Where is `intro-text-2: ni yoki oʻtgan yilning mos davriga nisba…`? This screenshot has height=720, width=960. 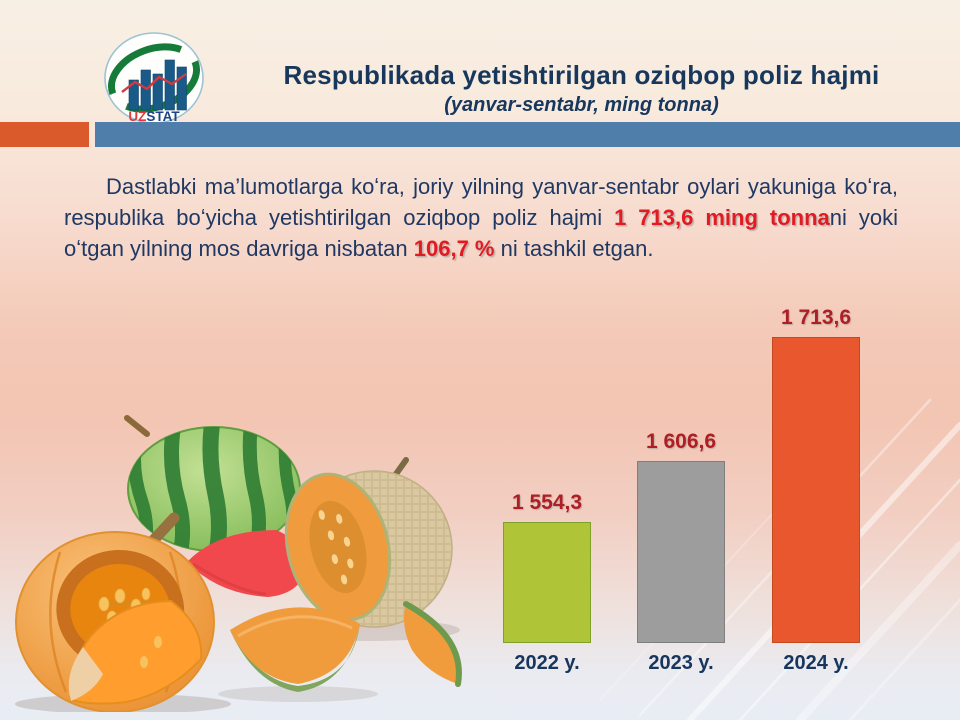 intro-text-2: ni yoki oʻtgan yilning mos davriga nisba… is located at coordinates (481, 233).